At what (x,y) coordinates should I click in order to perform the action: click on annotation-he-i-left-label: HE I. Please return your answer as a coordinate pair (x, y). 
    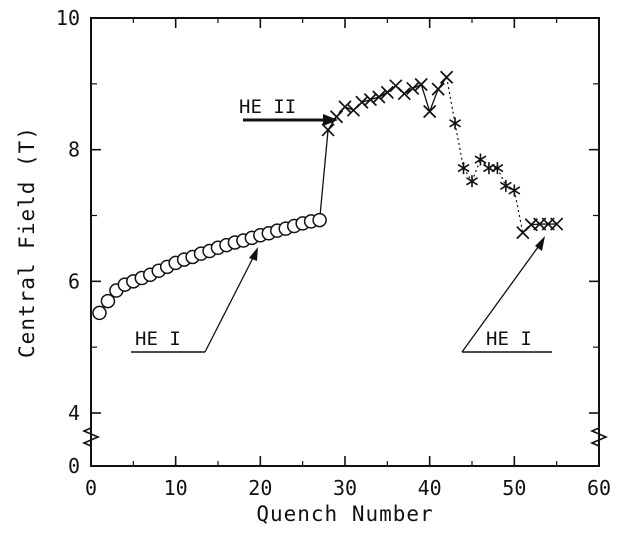
    Looking at the image, I should click on (158, 339).